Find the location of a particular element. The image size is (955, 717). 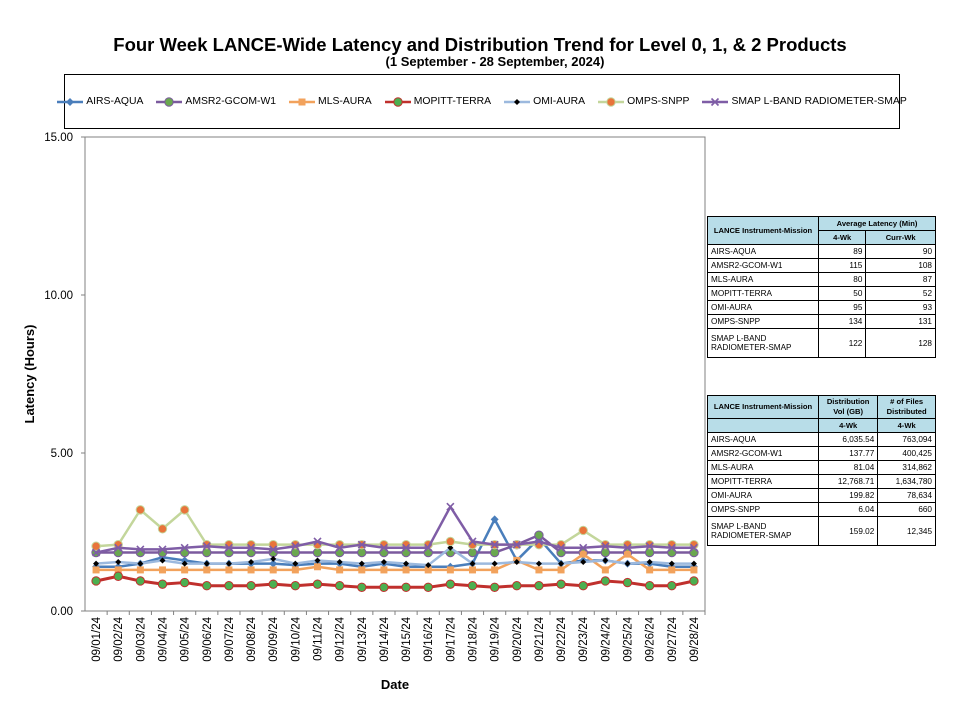

latency-row: MLS-AURA 80 87 is located at coordinates (821, 279).